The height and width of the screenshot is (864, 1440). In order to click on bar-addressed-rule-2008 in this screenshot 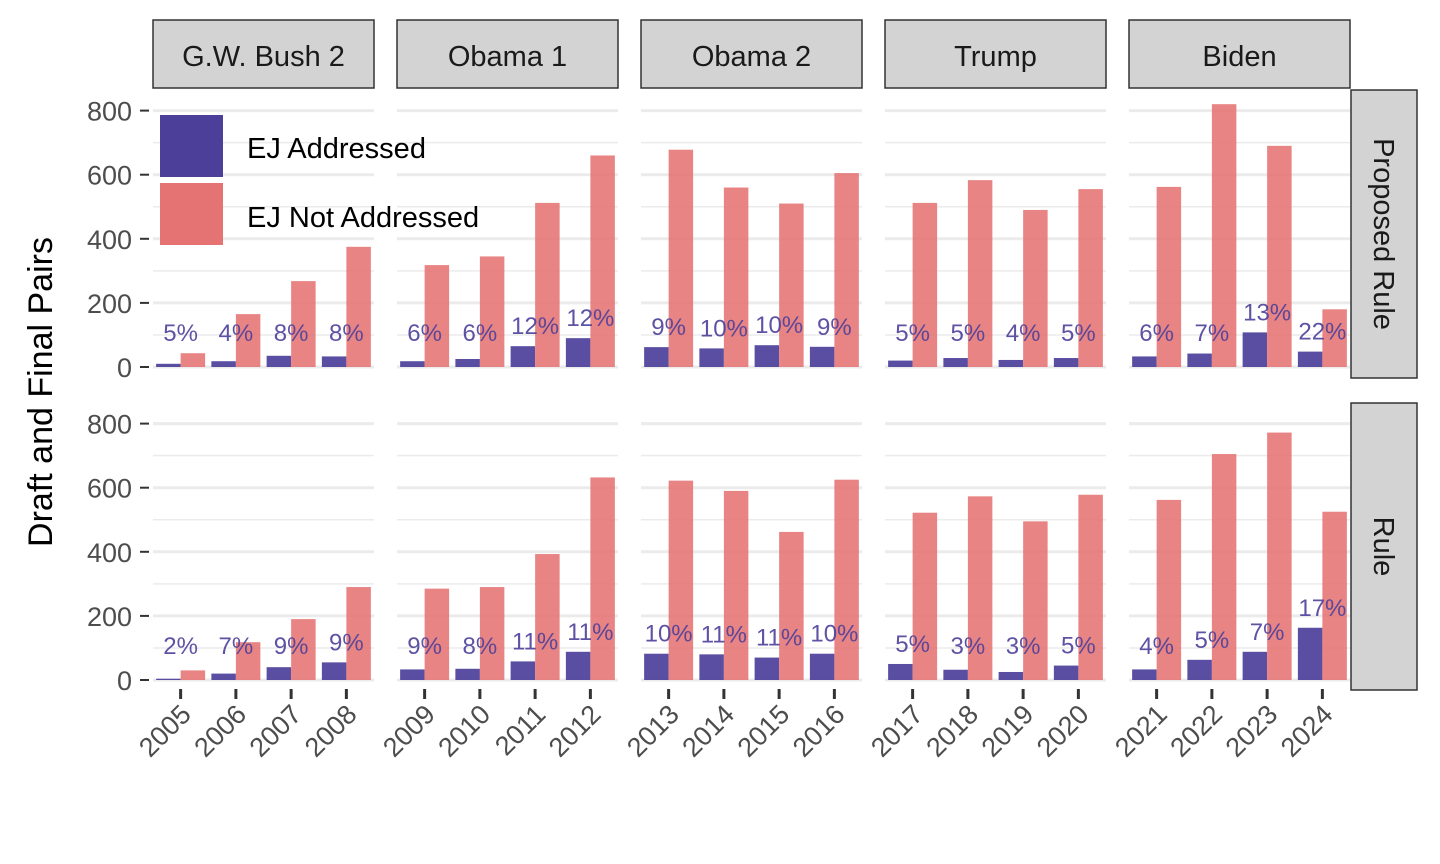, I will do `click(334, 671)`.